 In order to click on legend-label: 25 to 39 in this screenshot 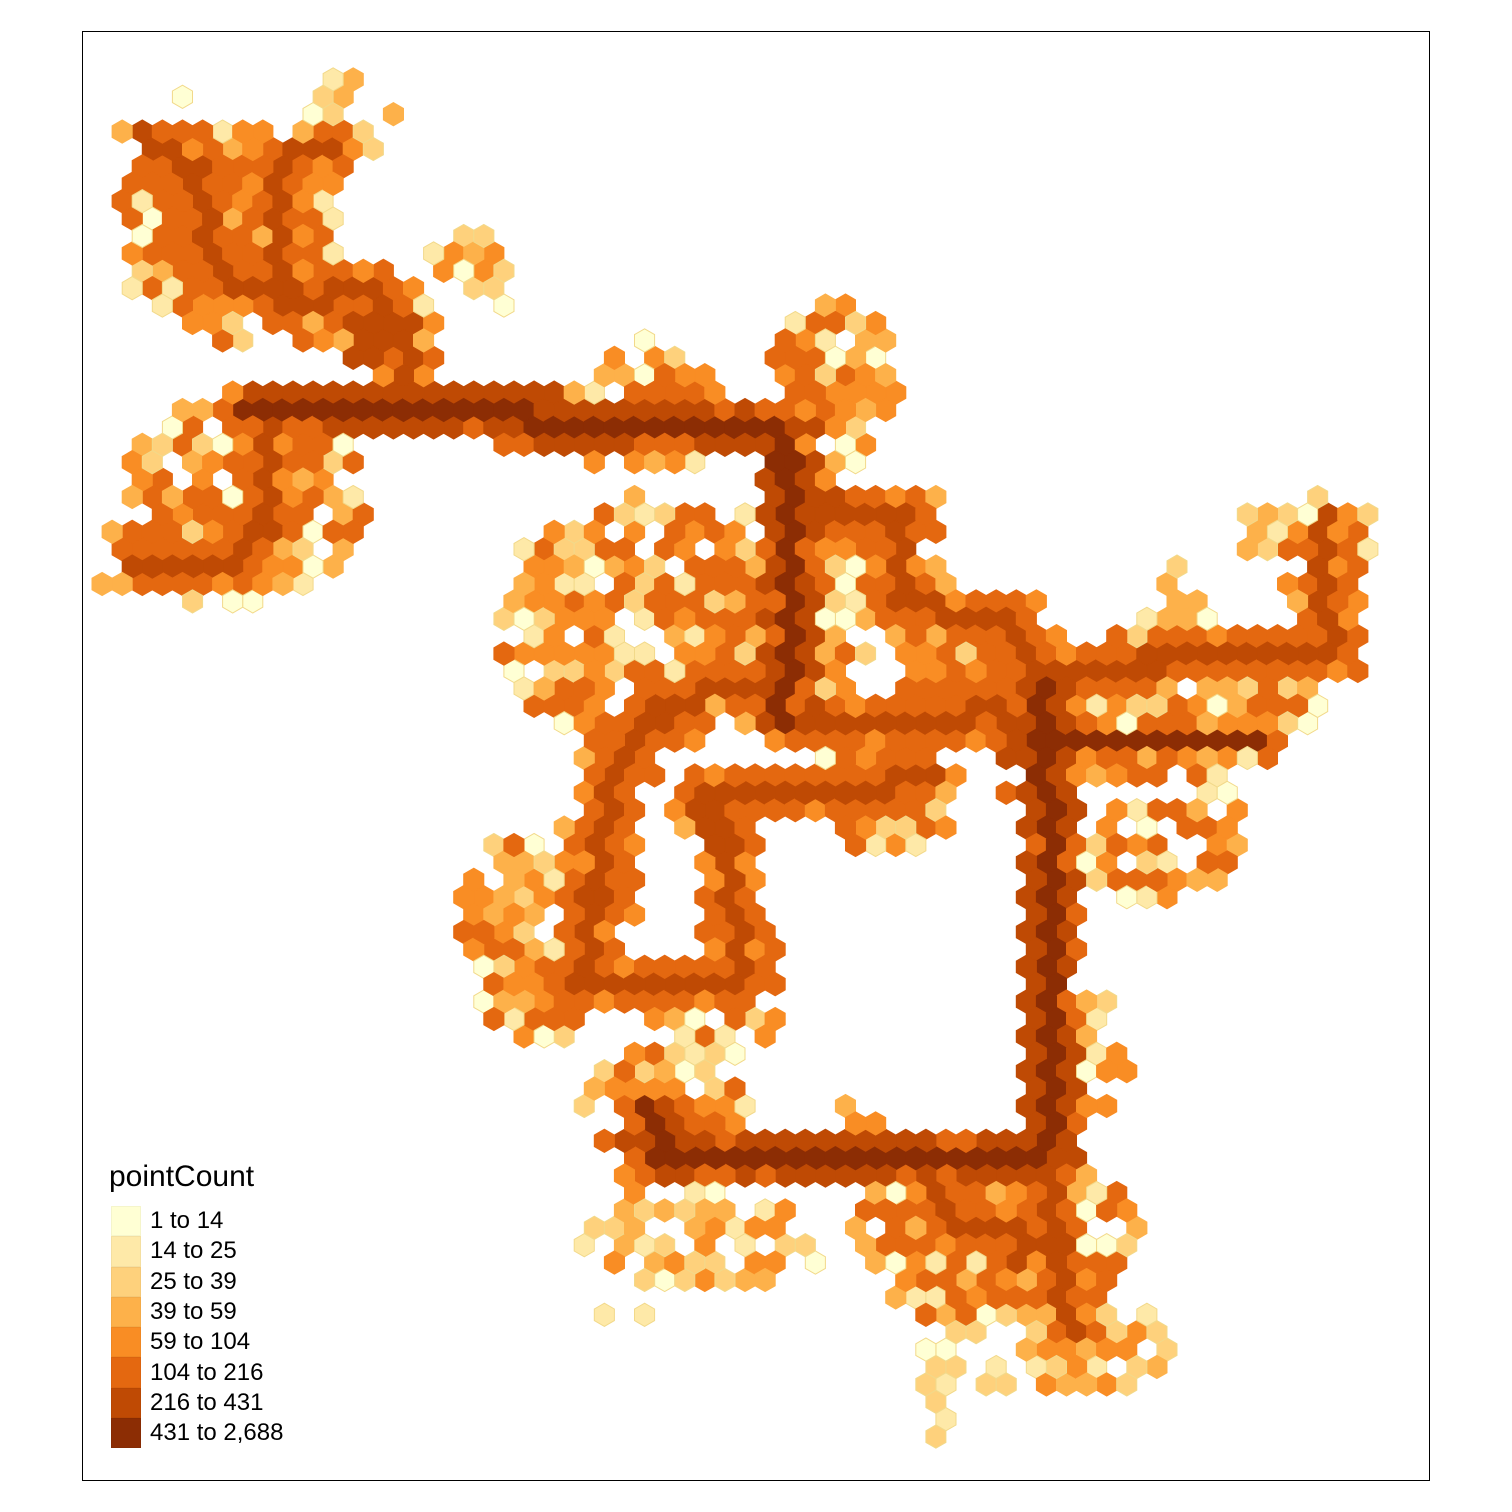, I will do `click(193, 1281)`.